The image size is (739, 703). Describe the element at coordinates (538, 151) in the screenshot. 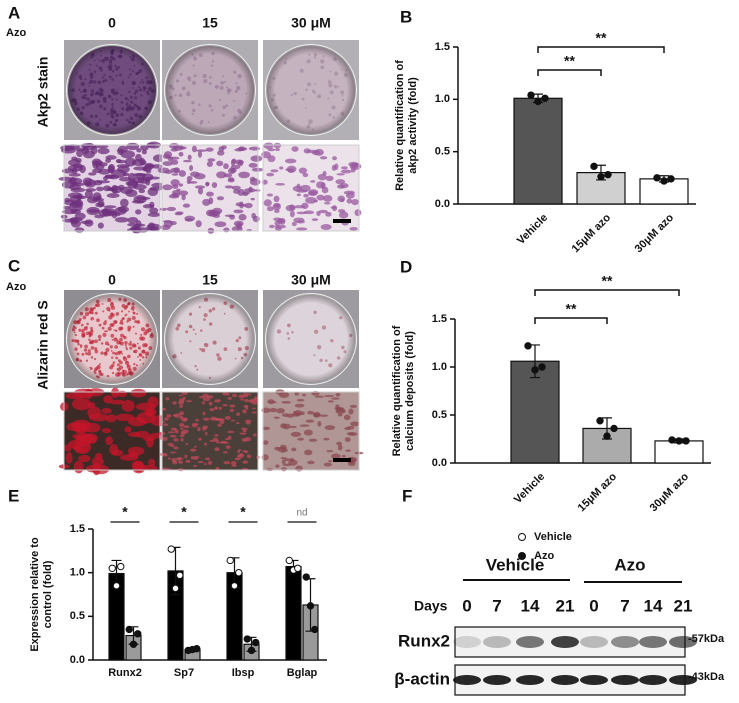

I see `bar` at that location.